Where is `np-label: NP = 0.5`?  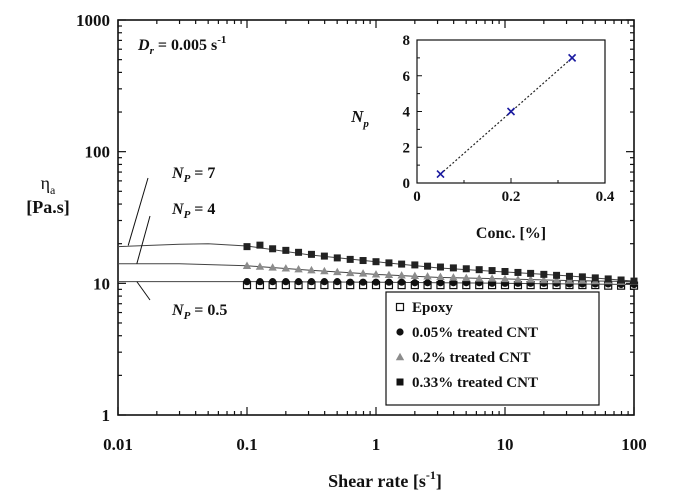 np-label: NP = 0.5 is located at coordinates (199, 312).